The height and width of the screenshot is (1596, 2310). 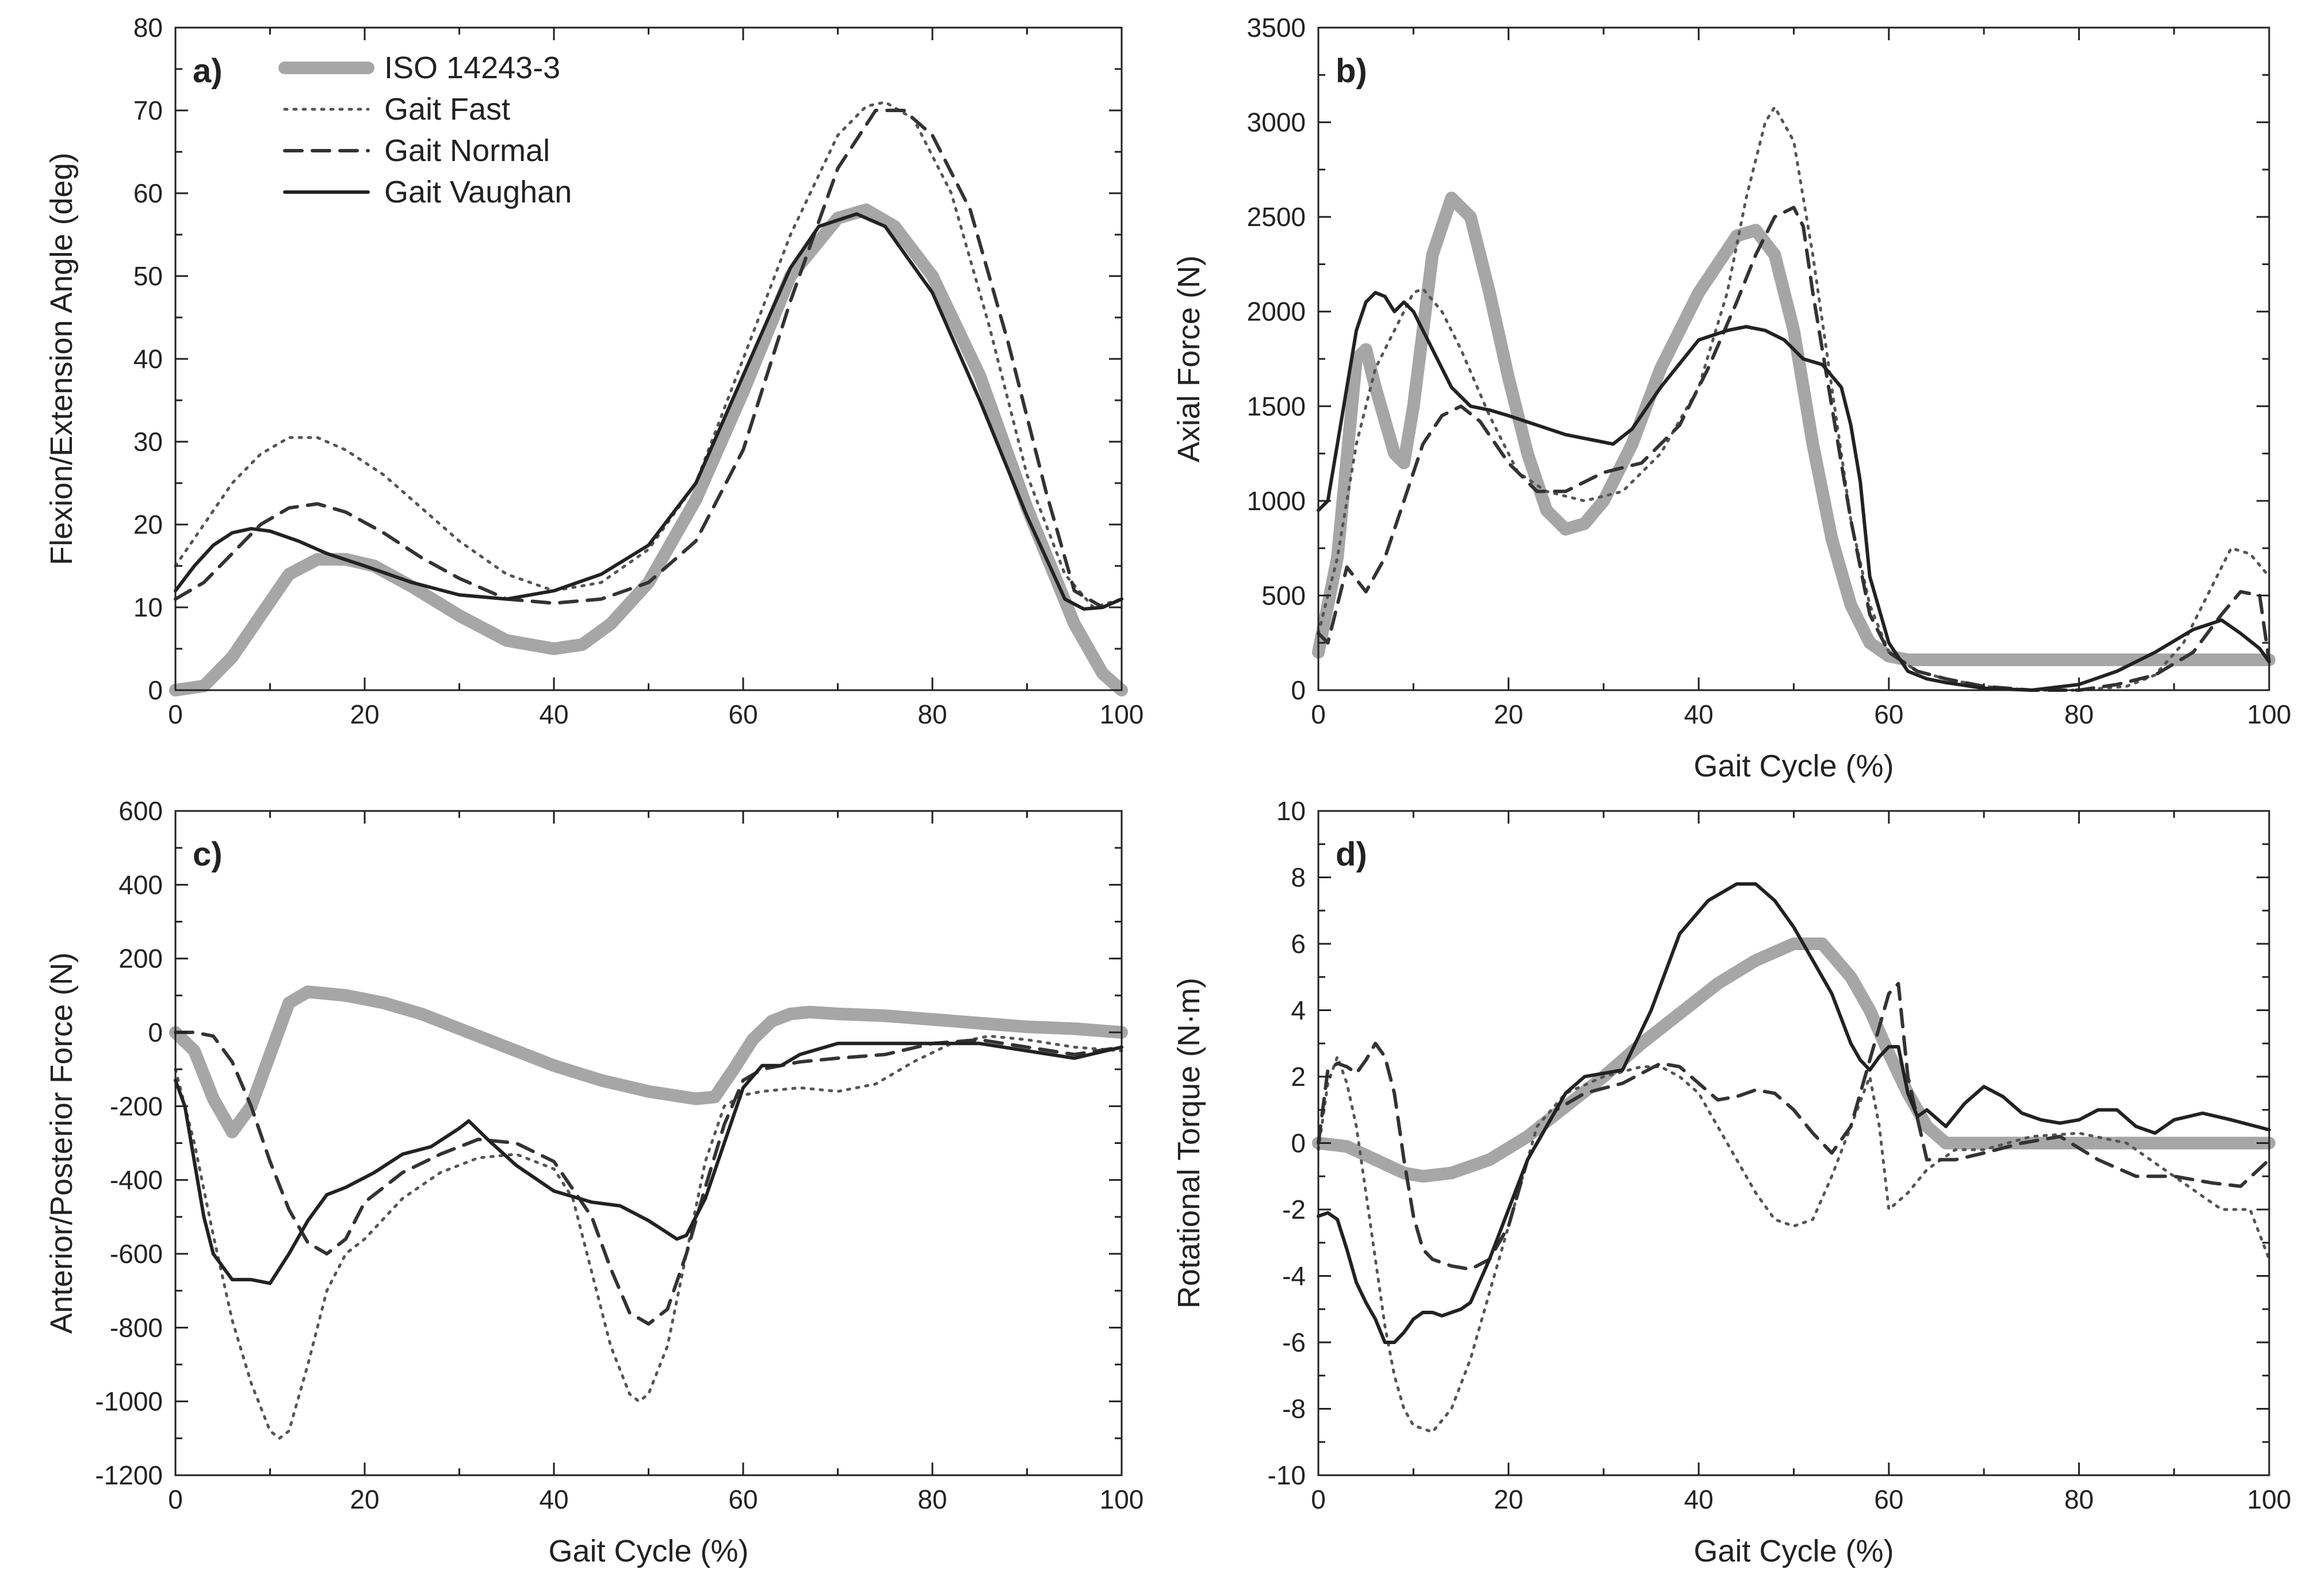 I want to click on y-tick-label: 50, so click(x=148, y=276).